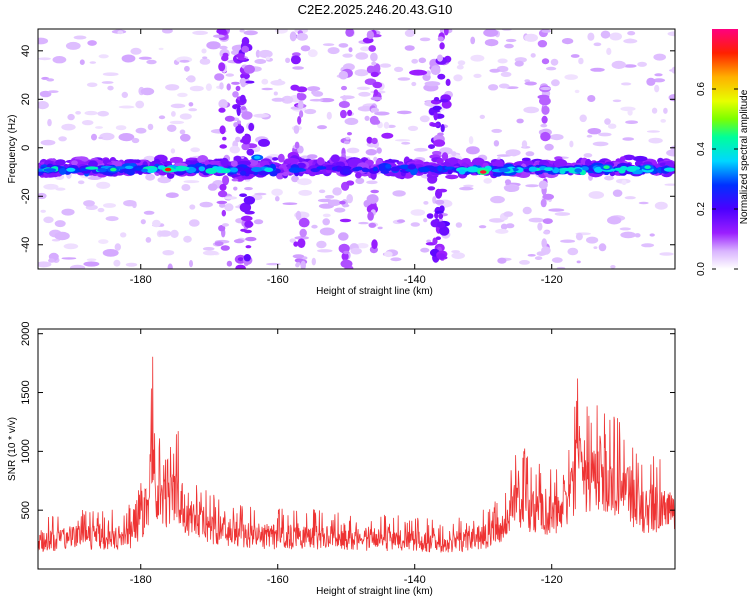 The height and width of the screenshot is (600, 750). Describe the element at coordinates (552, 280) in the screenshot. I see `top-x-tick-label: -120` at that location.